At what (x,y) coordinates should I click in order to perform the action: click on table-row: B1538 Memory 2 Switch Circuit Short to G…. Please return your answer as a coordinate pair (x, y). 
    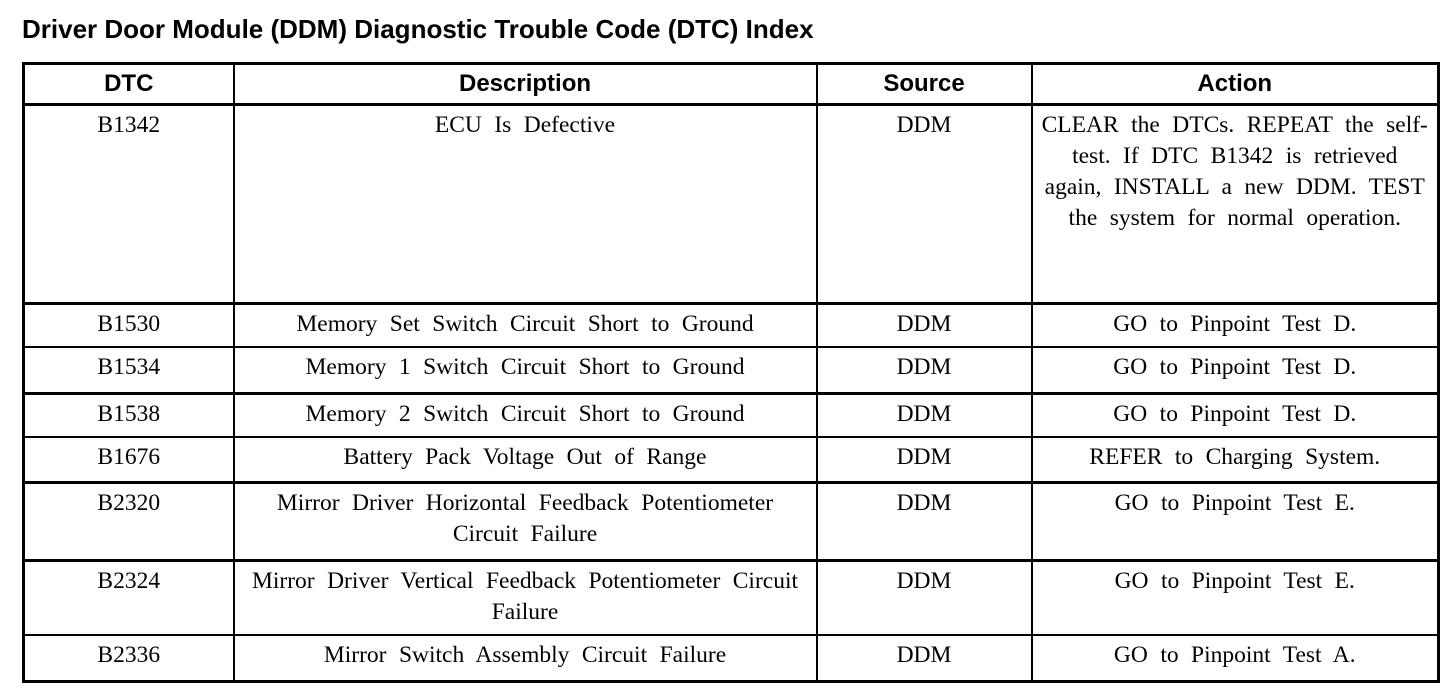
    Looking at the image, I should click on (731, 414).